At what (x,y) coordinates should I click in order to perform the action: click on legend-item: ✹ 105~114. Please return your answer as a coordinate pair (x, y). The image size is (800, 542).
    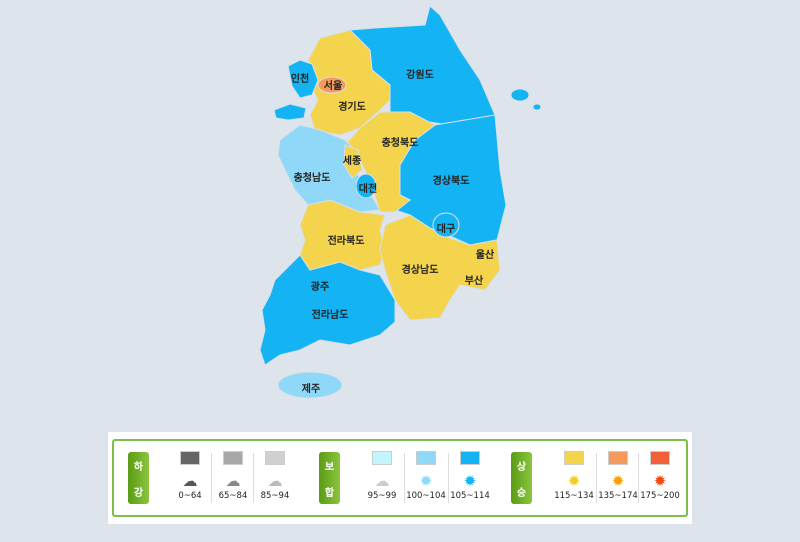
    Looking at the image, I should click on (470, 479).